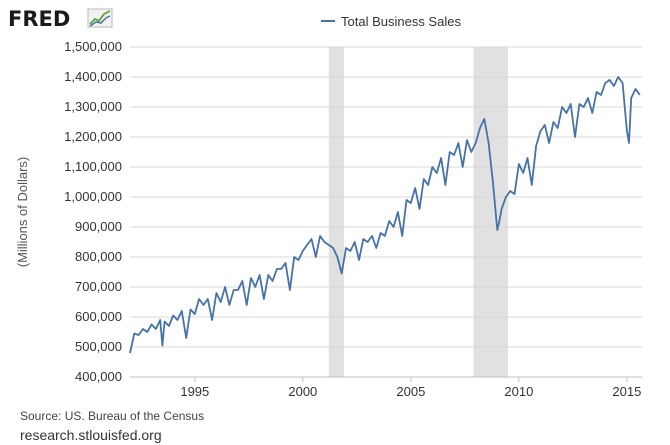  What do you see at coordinates (386, 387) in the screenshot?
I see `x-axis: 1995 2000 2005 2010 2015` at bounding box center [386, 387].